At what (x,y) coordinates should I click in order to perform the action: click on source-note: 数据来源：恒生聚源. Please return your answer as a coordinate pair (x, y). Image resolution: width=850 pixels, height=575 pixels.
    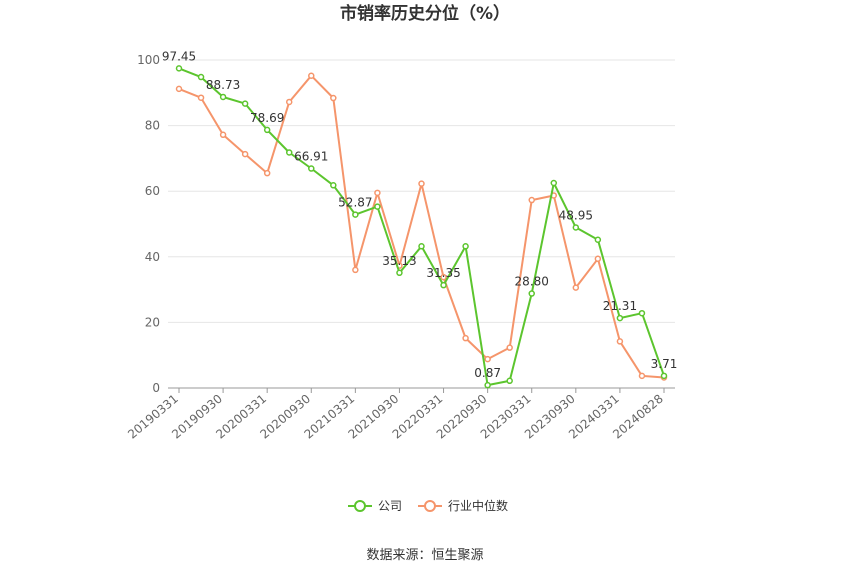
    Looking at the image, I should click on (424, 555).